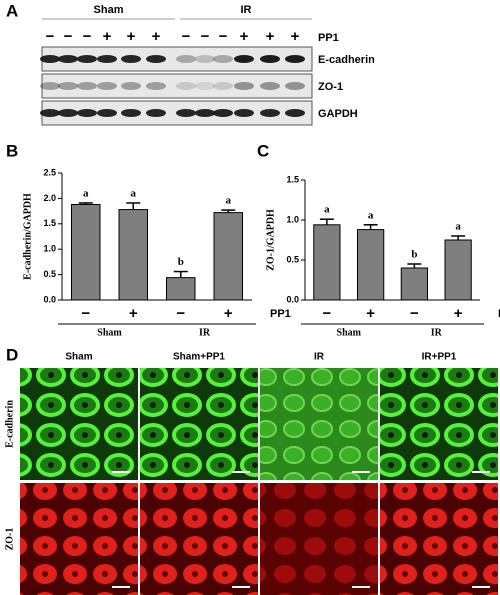  I want to click on panel-label: B, so click(12, 150).